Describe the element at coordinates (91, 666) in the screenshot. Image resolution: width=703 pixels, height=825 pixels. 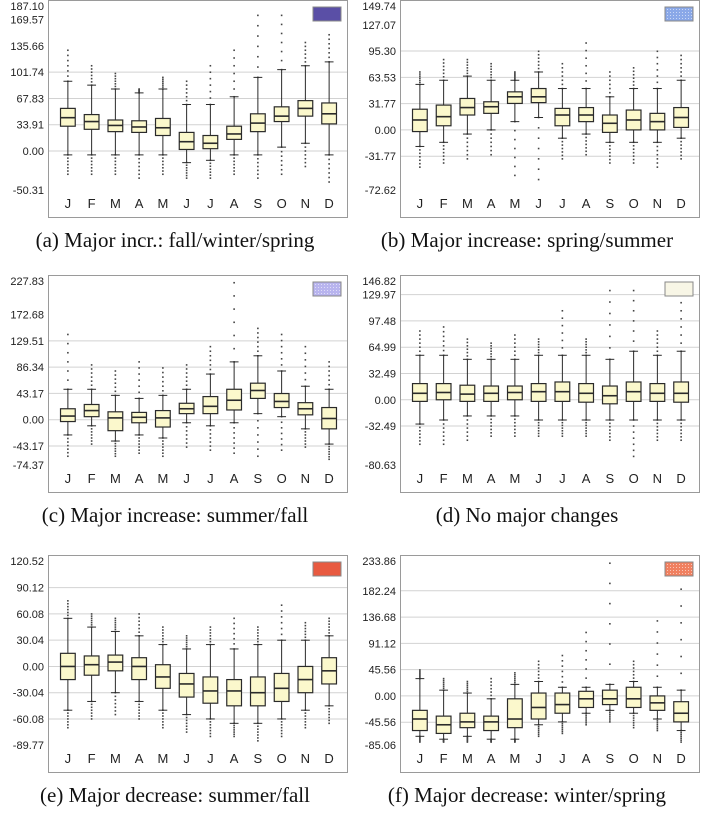
I see `box-F` at that location.